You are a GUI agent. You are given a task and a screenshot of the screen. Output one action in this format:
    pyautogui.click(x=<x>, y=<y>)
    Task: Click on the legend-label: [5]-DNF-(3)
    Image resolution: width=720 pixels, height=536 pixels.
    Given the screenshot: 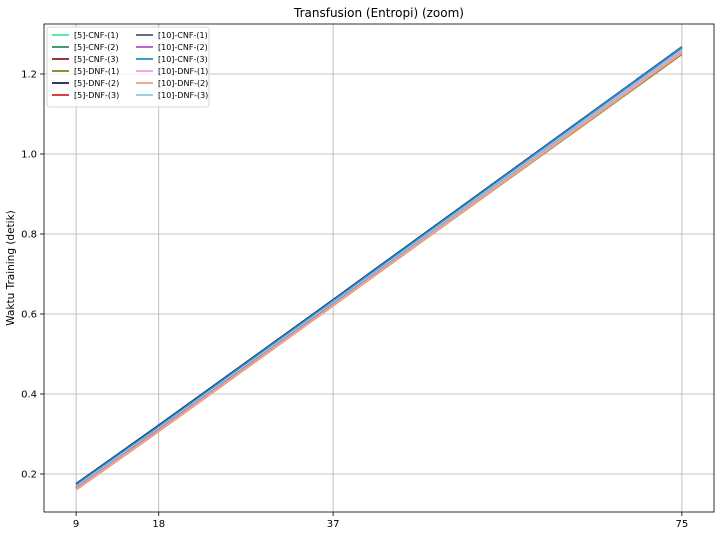 What is the action you would take?
    pyautogui.click(x=96, y=95)
    